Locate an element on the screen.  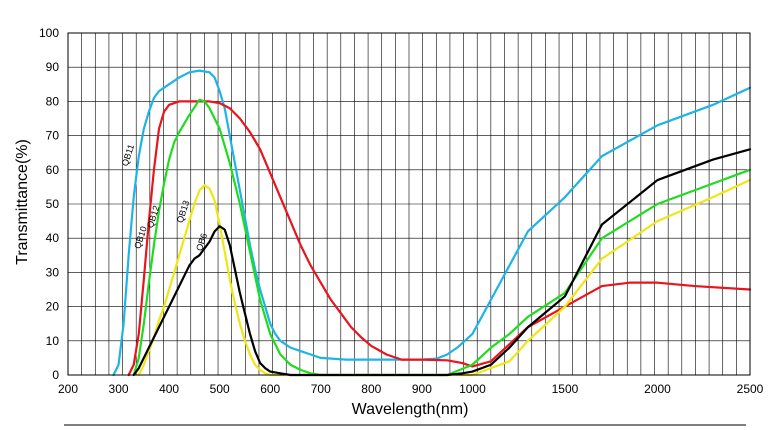
y-tick-label: 90 is located at coordinates (53, 67).